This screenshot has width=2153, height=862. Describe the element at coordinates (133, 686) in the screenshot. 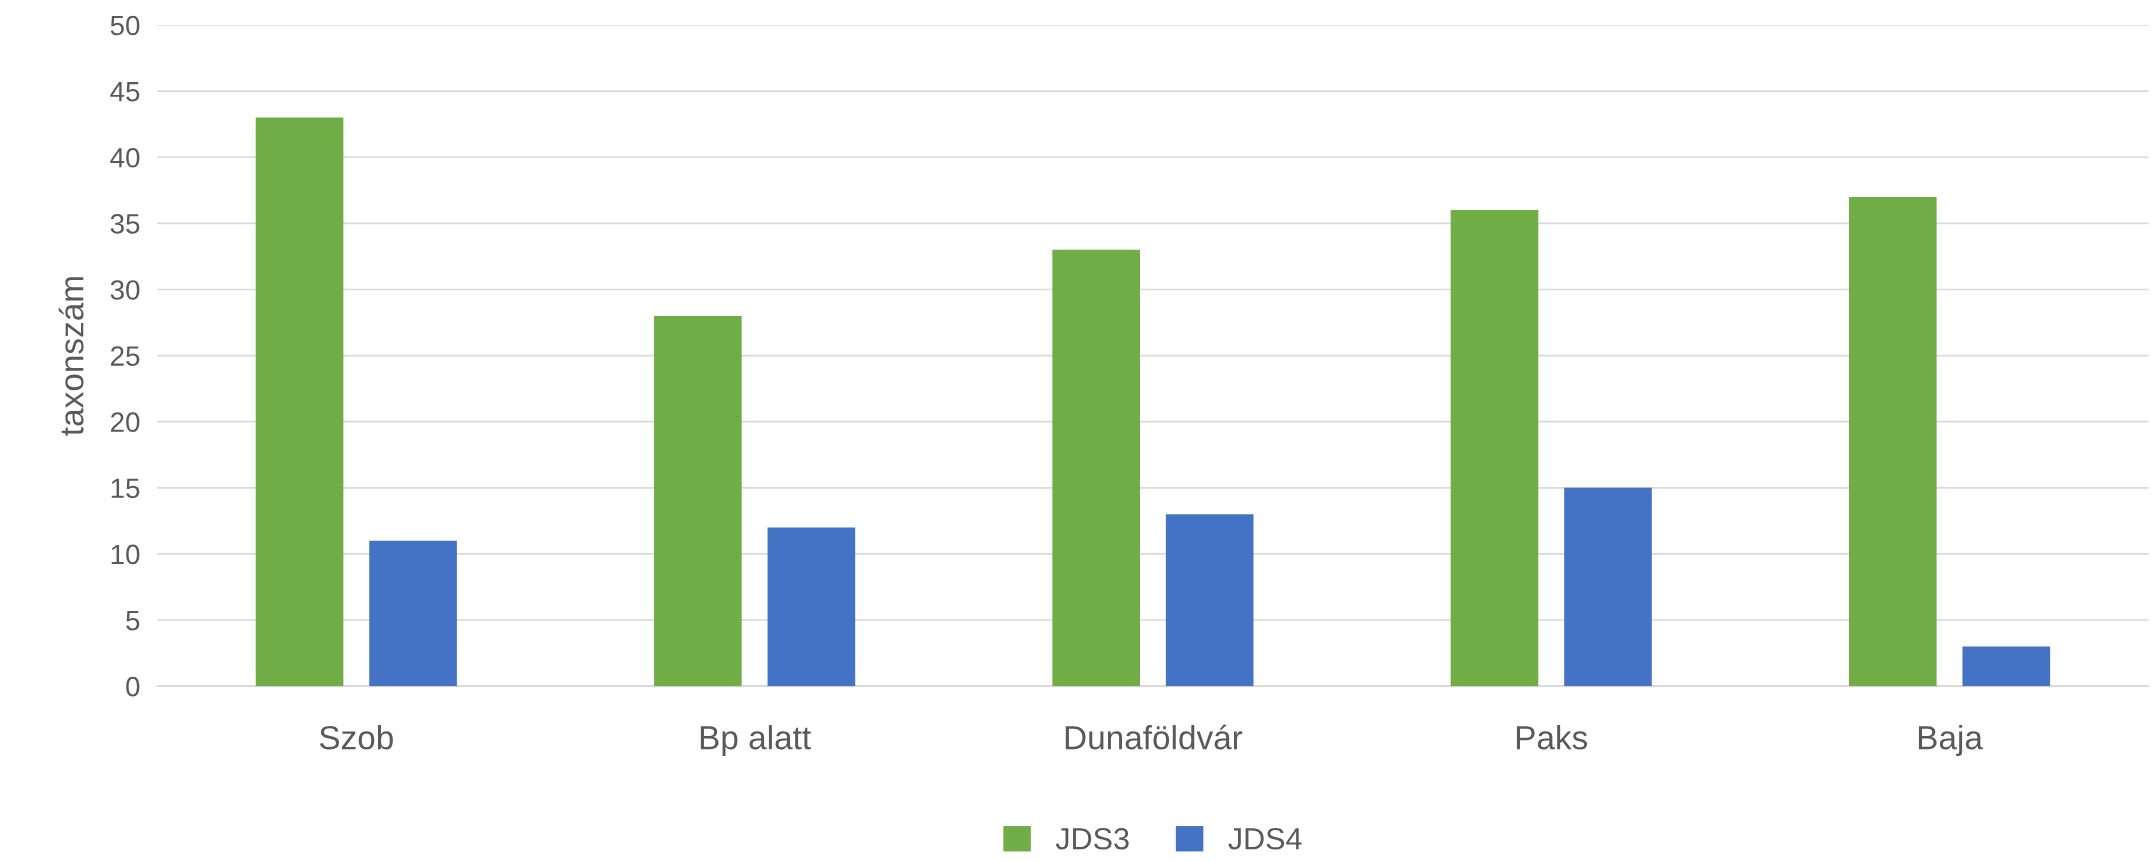

I see `y-tick-label: 0` at that location.